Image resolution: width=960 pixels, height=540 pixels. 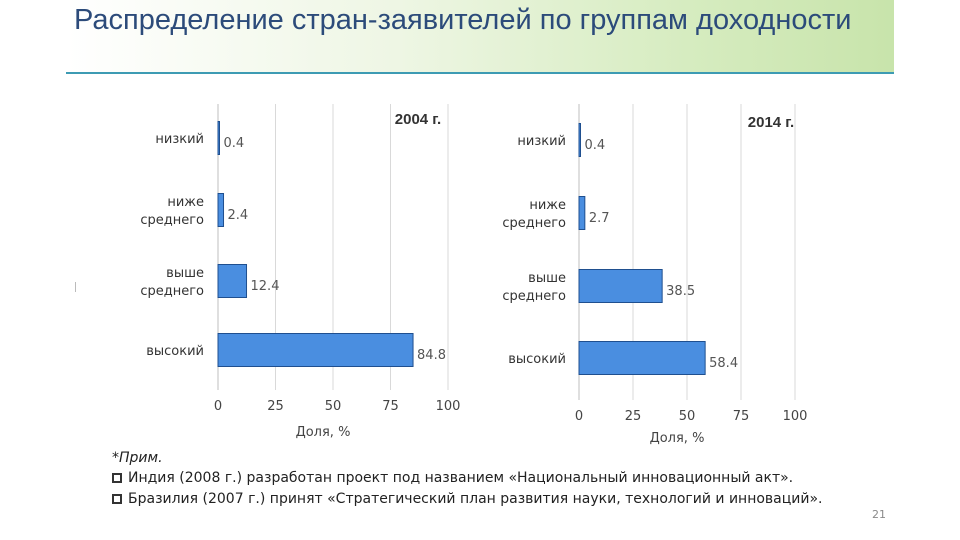 What do you see at coordinates (323, 432) in the screenshot?
I see `chart-2004-x-axis-label: Доля, %` at bounding box center [323, 432].